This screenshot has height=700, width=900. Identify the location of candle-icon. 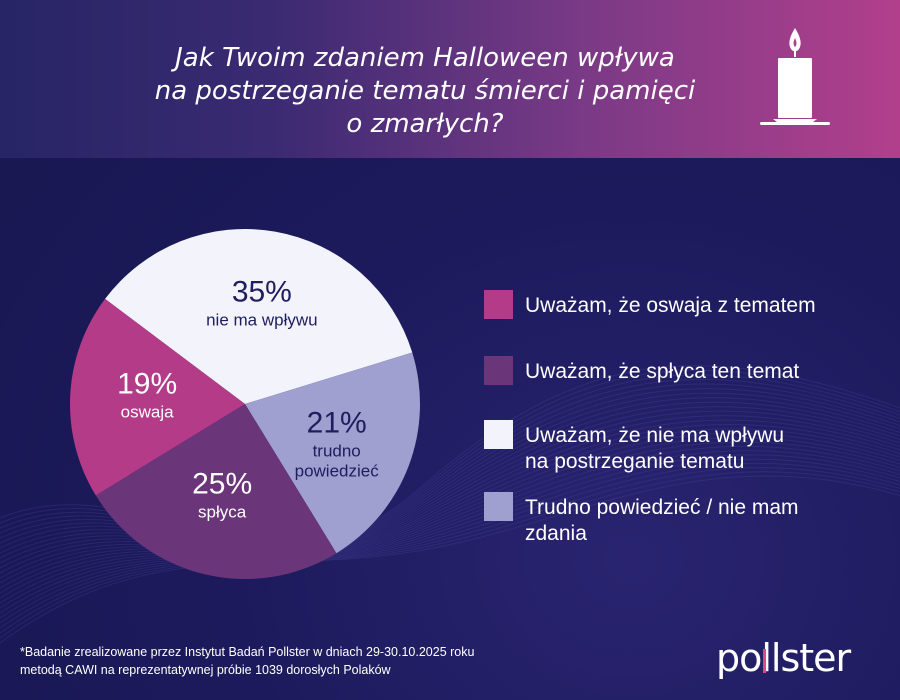
(795, 76).